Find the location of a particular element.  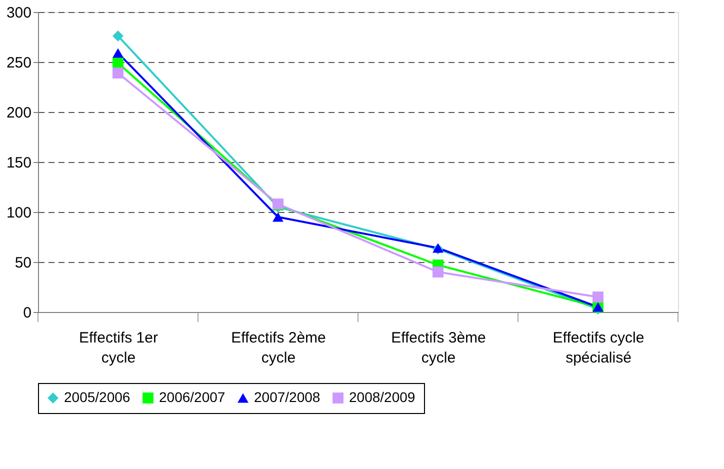

y-tick-label: 200 is located at coordinates (19, 113).